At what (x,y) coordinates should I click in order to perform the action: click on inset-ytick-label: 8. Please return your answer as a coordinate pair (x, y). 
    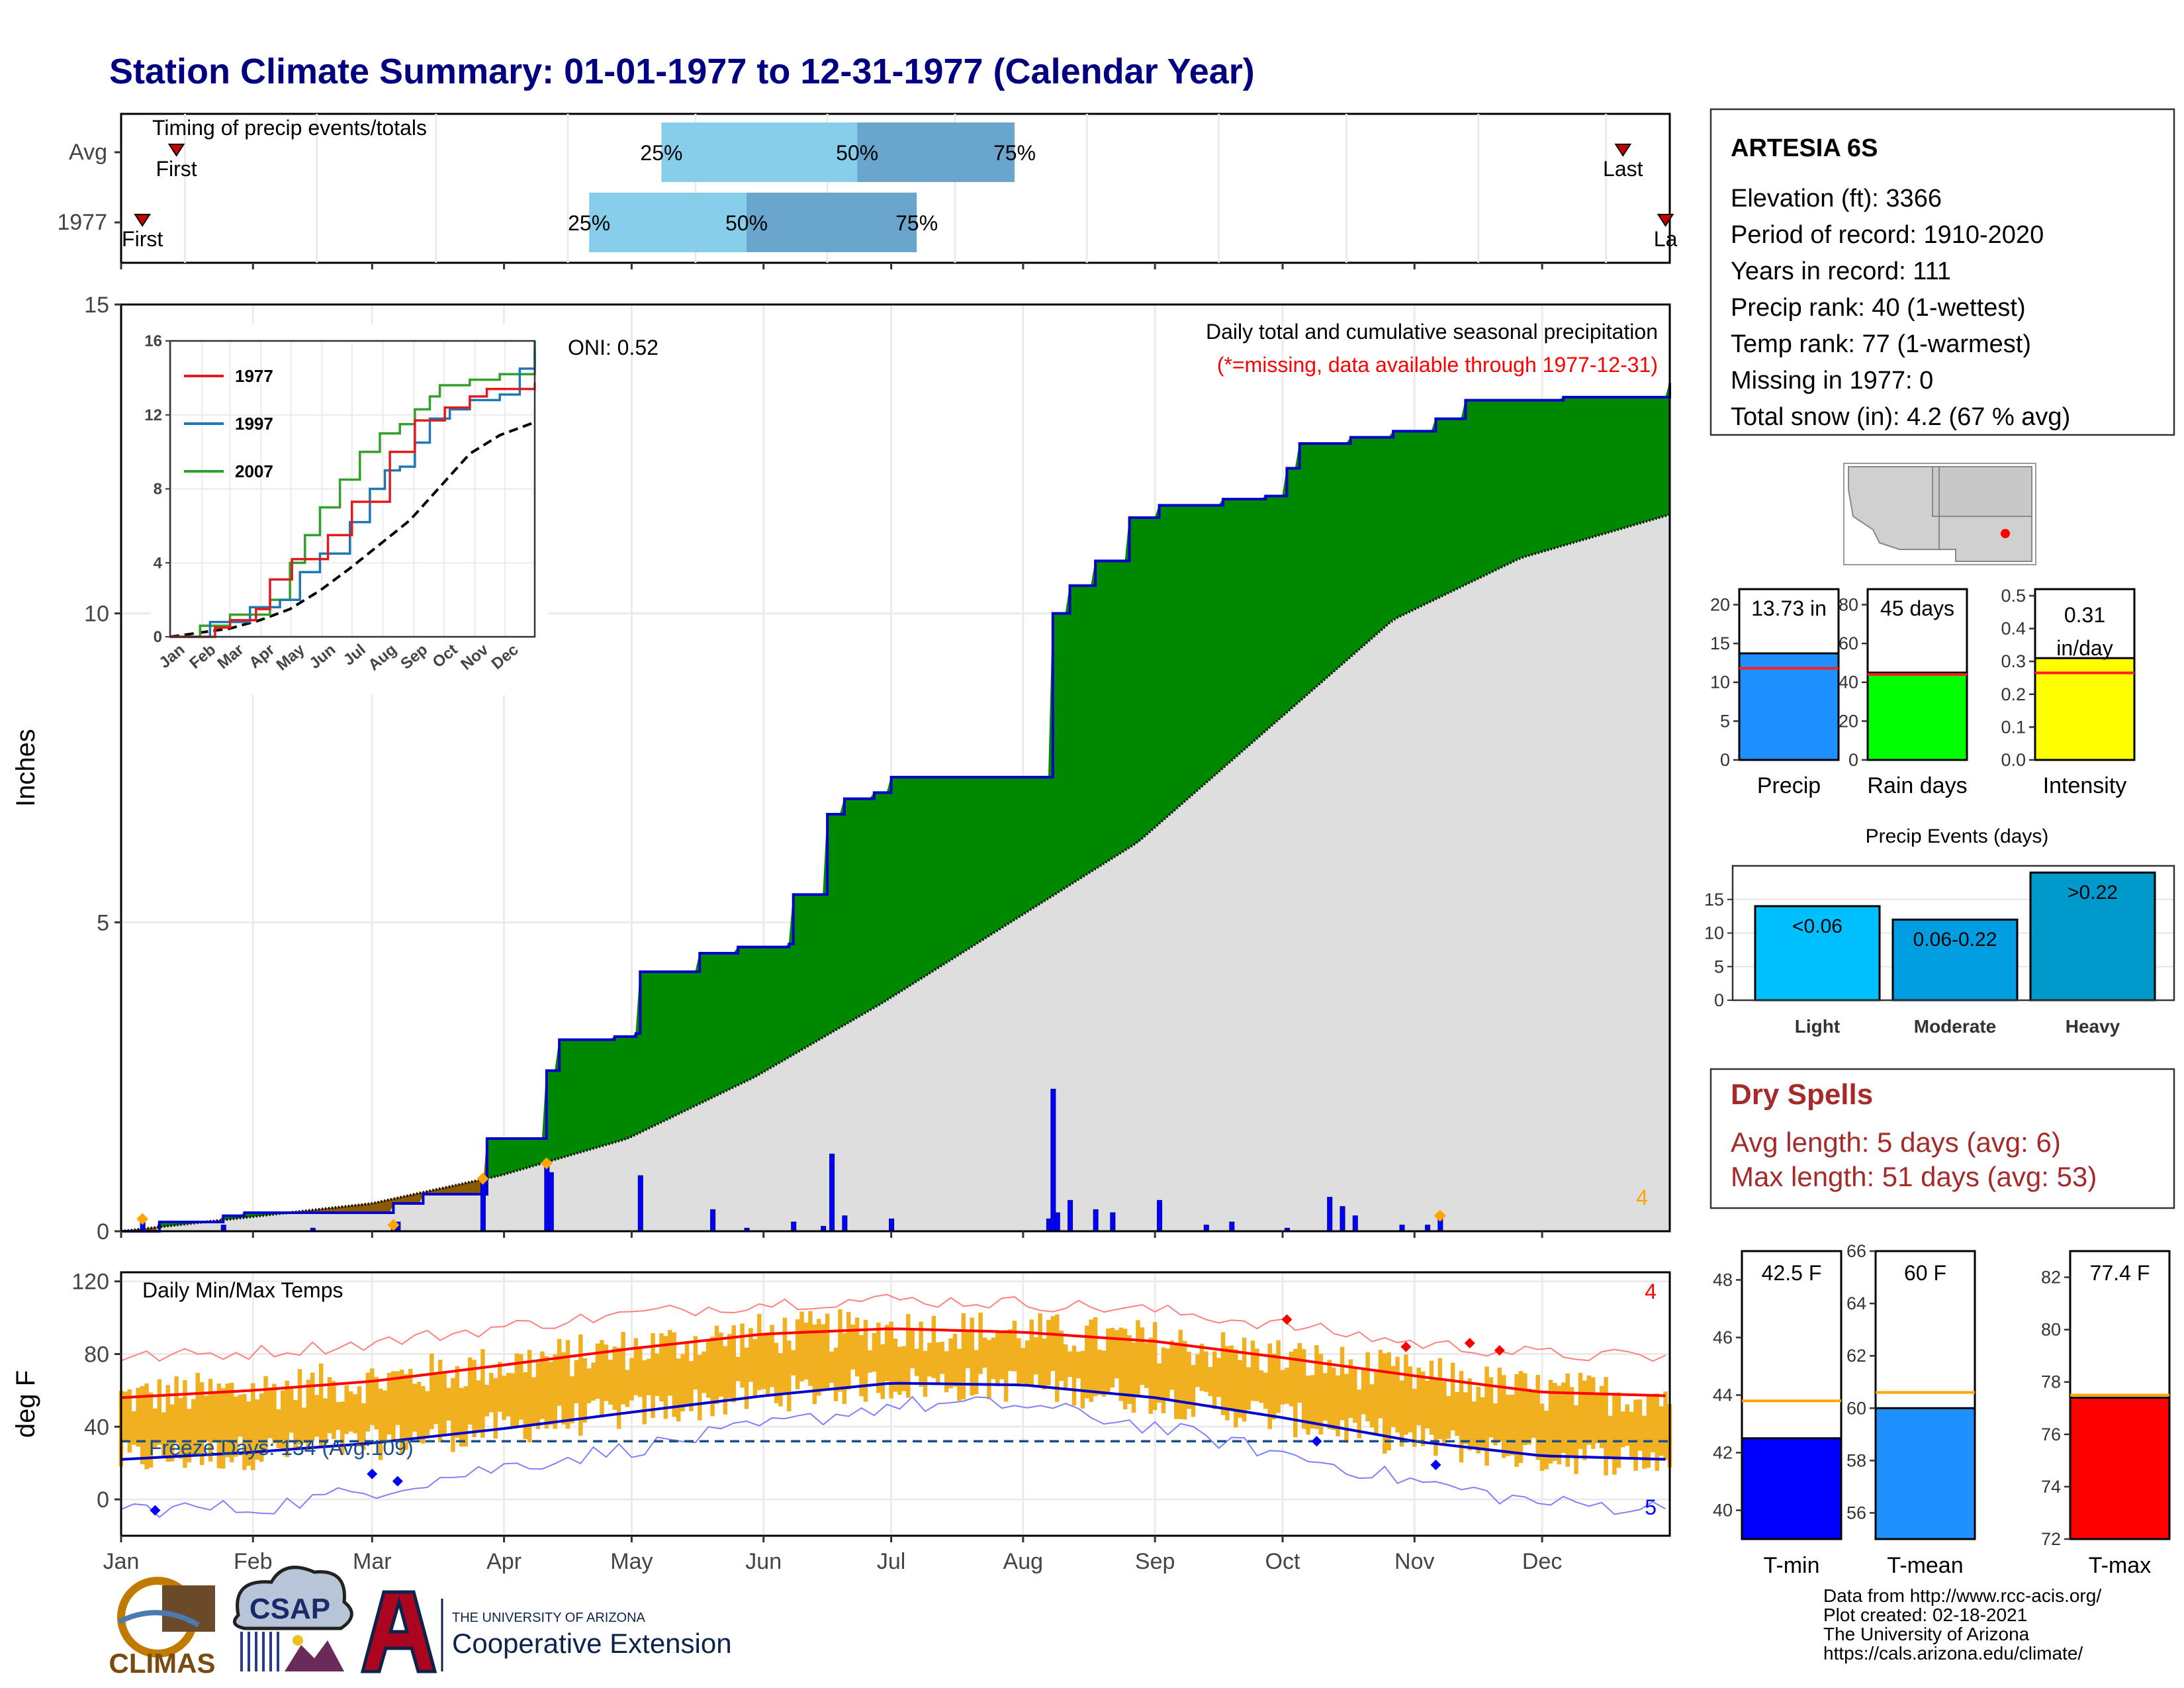
    Looking at the image, I should click on (158, 489).